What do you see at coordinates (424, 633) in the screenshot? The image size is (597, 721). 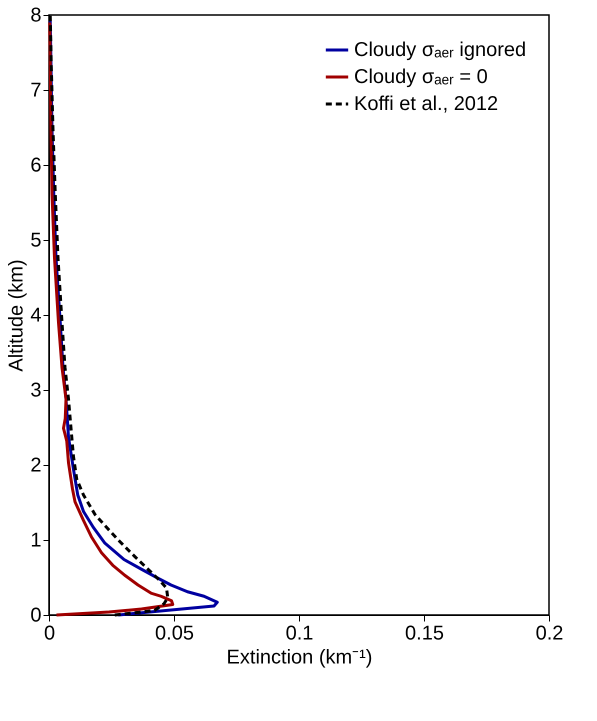 I see `x-tick-label: 0.15` at bounding box center [424, 633].